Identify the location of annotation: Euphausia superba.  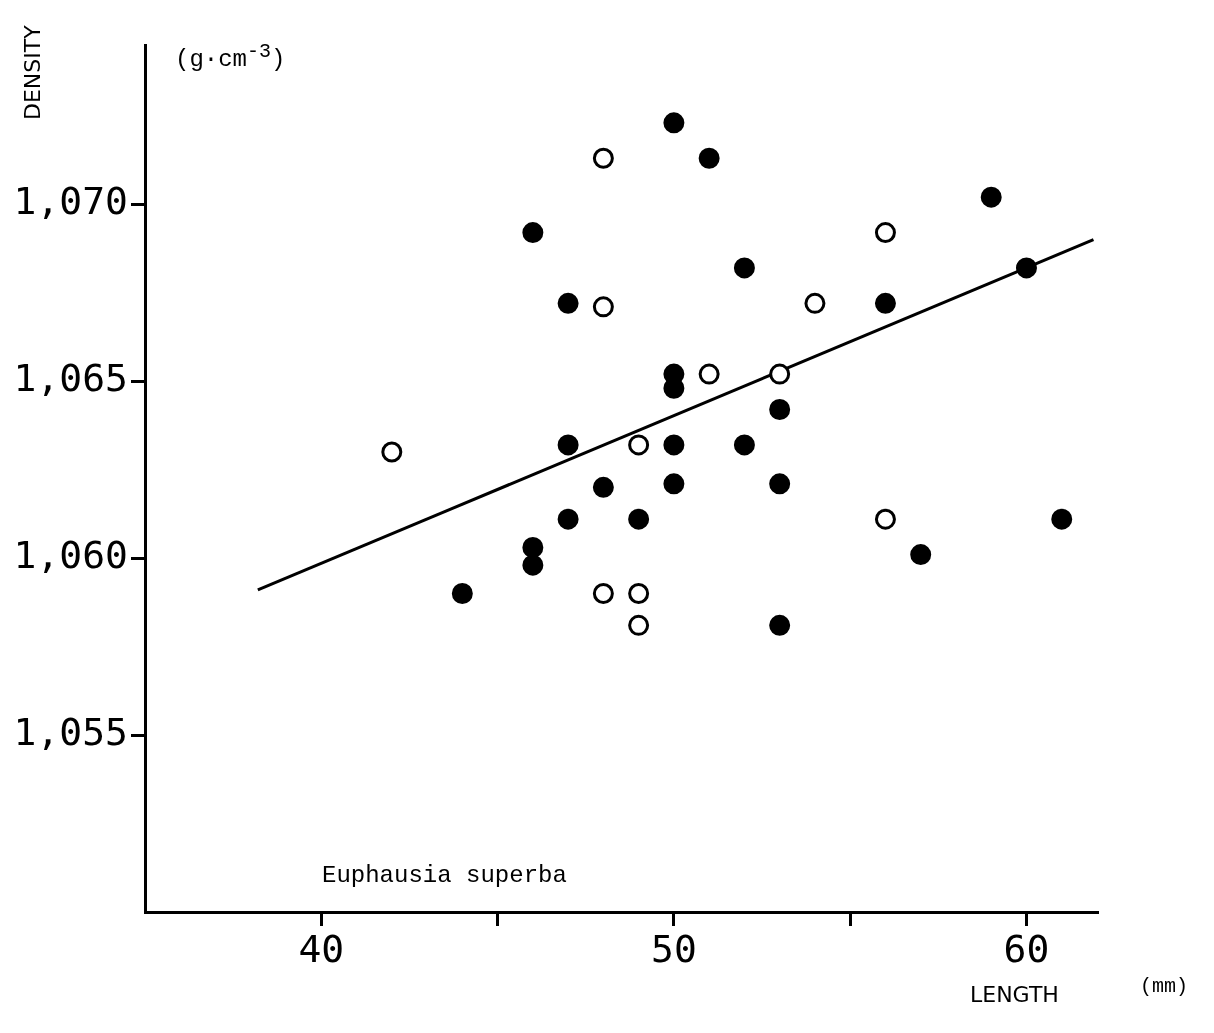
(444, 875).